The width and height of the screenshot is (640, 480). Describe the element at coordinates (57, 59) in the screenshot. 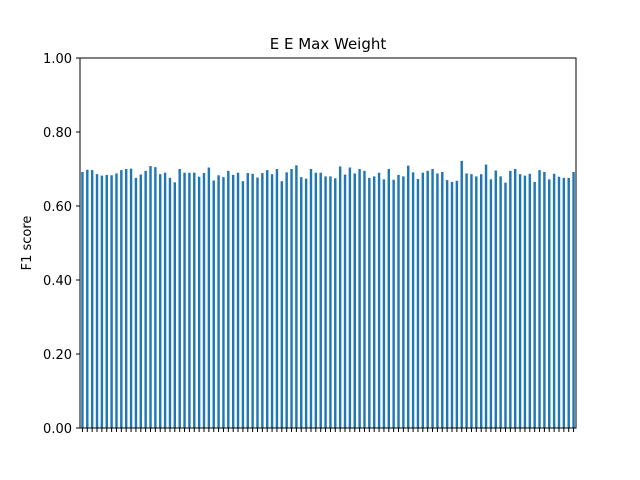

I see `y-tick-label: 1.00` at that location.